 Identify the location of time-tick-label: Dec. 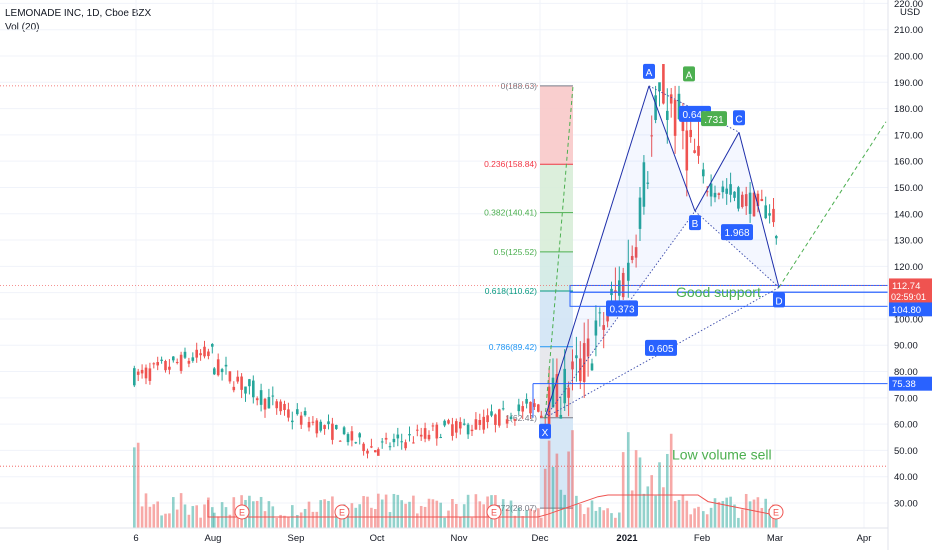
(540, 538).